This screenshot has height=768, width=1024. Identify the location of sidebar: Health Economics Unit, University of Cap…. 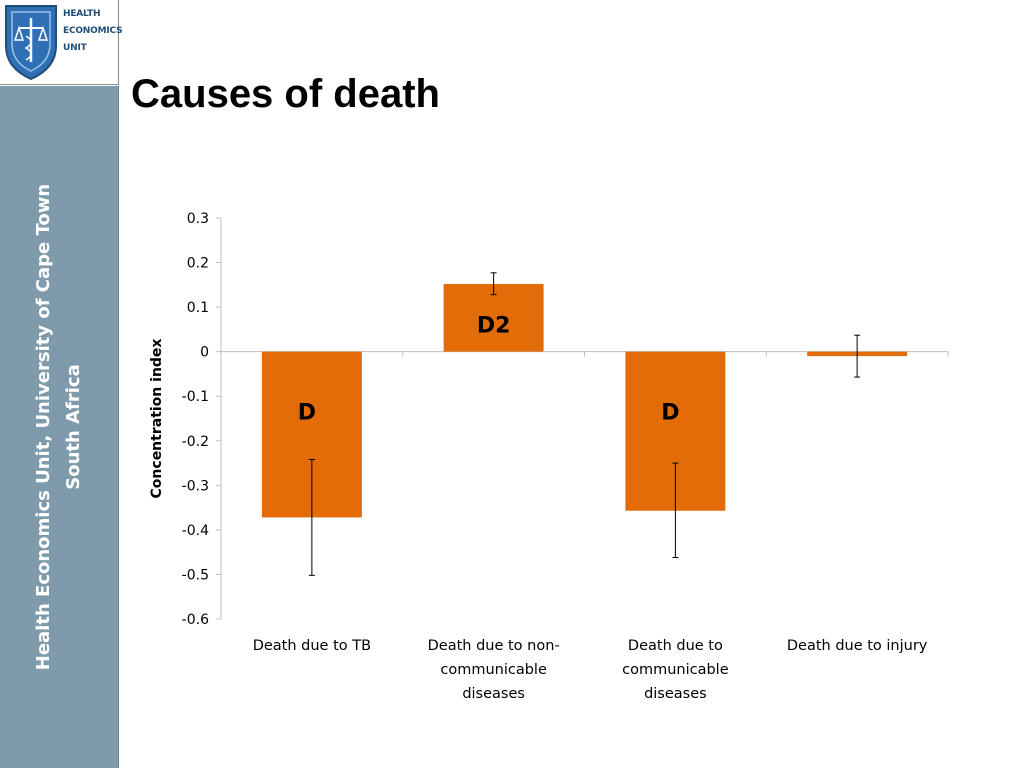
(59, 427).